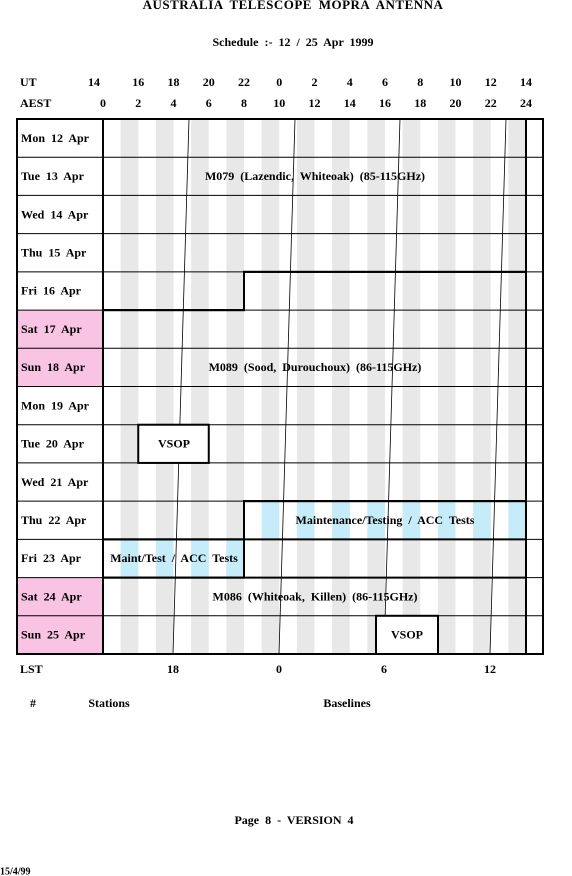 This screenshot has width=572, height=876. Describe the element at coordinates (244, 103) in the screenshot. I see `aest-tick: 8` at that location.